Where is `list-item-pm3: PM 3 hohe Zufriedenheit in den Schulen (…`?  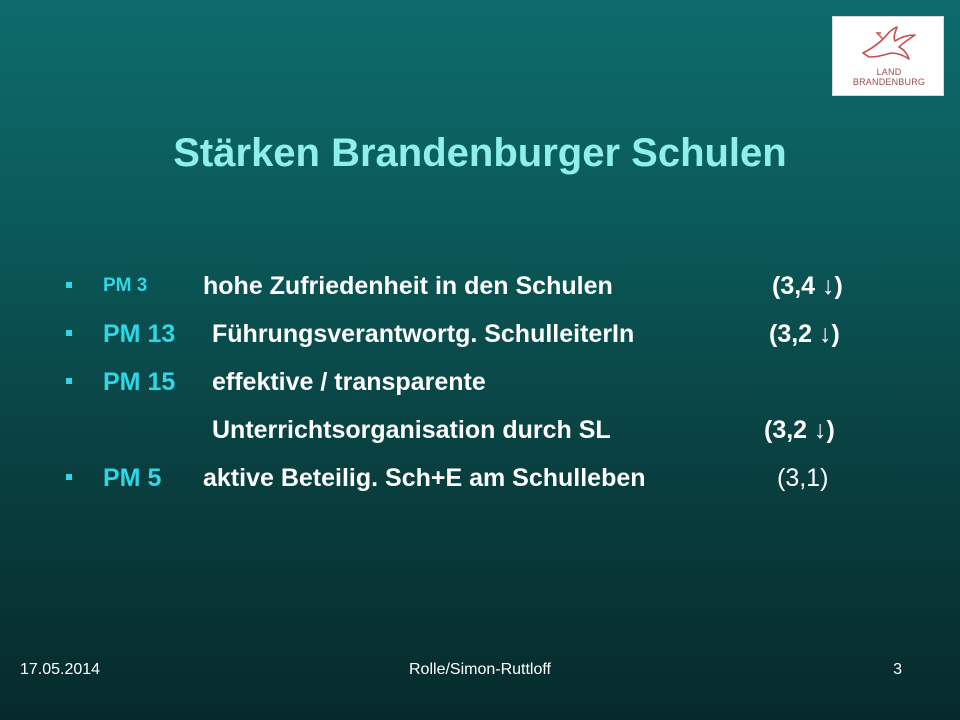
list-item-pm3: PM 3 hohe Zufriedenheit in den Schulen (… is located at coordinates (496, 286).